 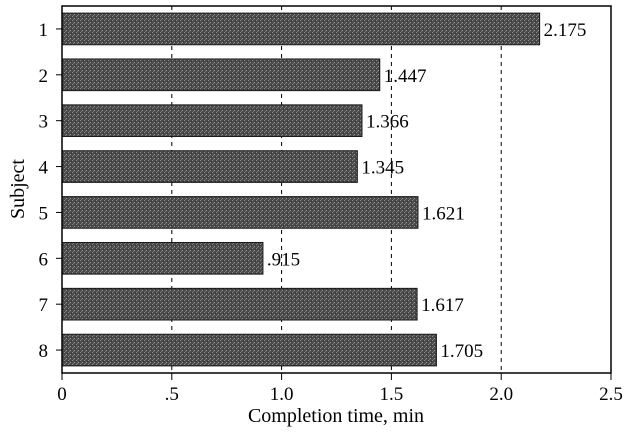 What do you see at coordinates (44, 213) in the screenshot?
I see `y-tick-label-5: 5` at bounding box center [44, 213].